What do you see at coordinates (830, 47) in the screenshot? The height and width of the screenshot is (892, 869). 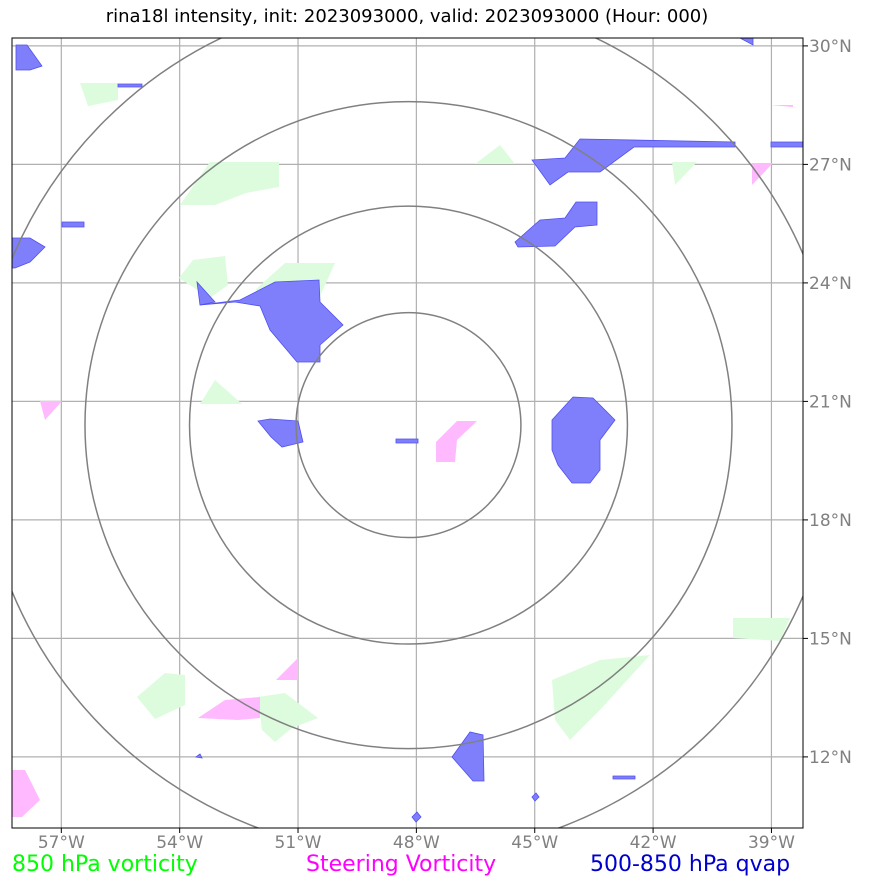 I see `lat-tick-label: 30°N` at bounding box center [830, 47].